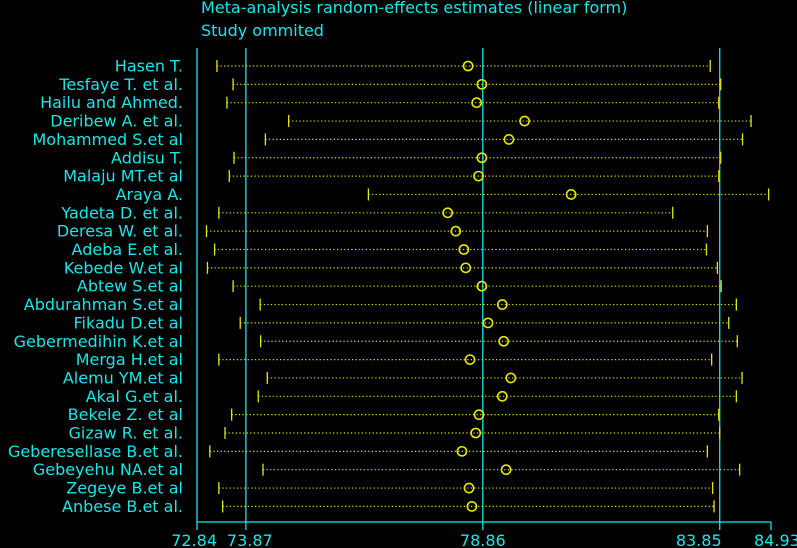 This screenshot has height=548, width=797. What do you see at coordinates (120, 231) in the screenshot?
I see `study-label: Deresa W. et al.` at bounding box center [120, 231].